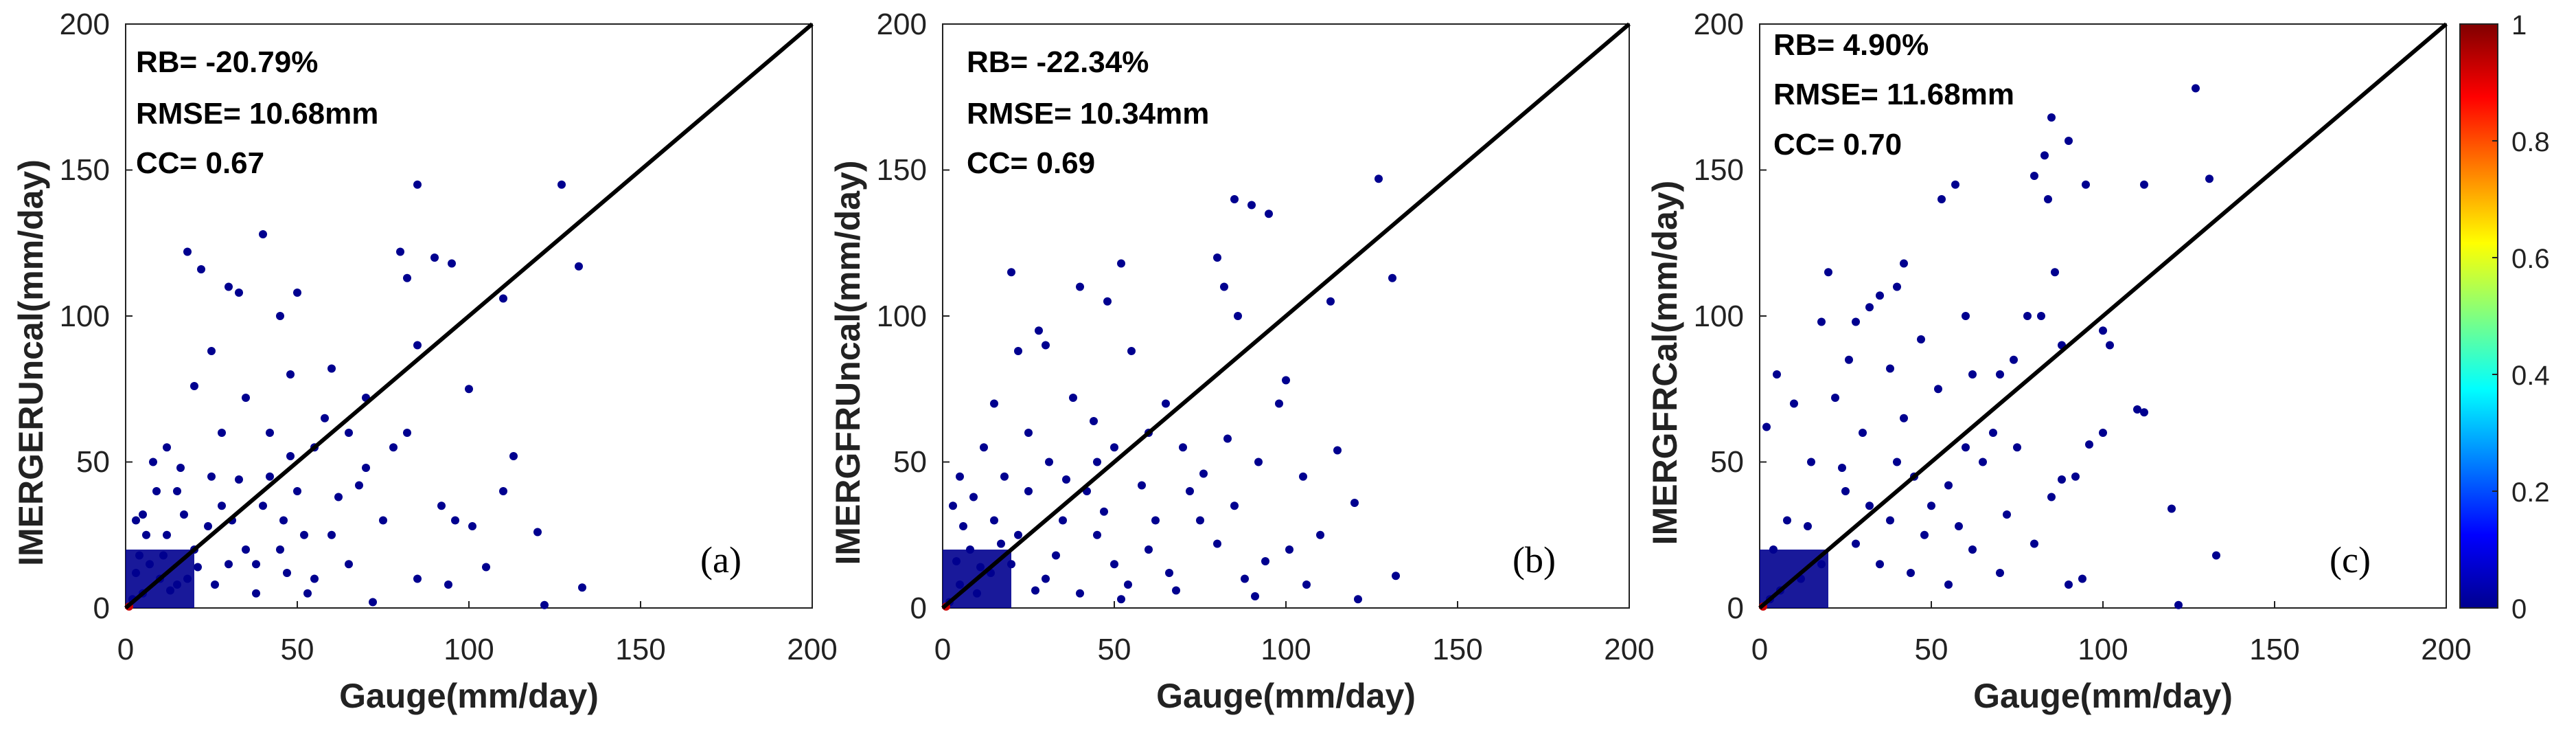  What do you see at coordinates (1534, 560) in the screenshot?
I see `panel-label-b: (b)` at bounding box center [1534, 560].